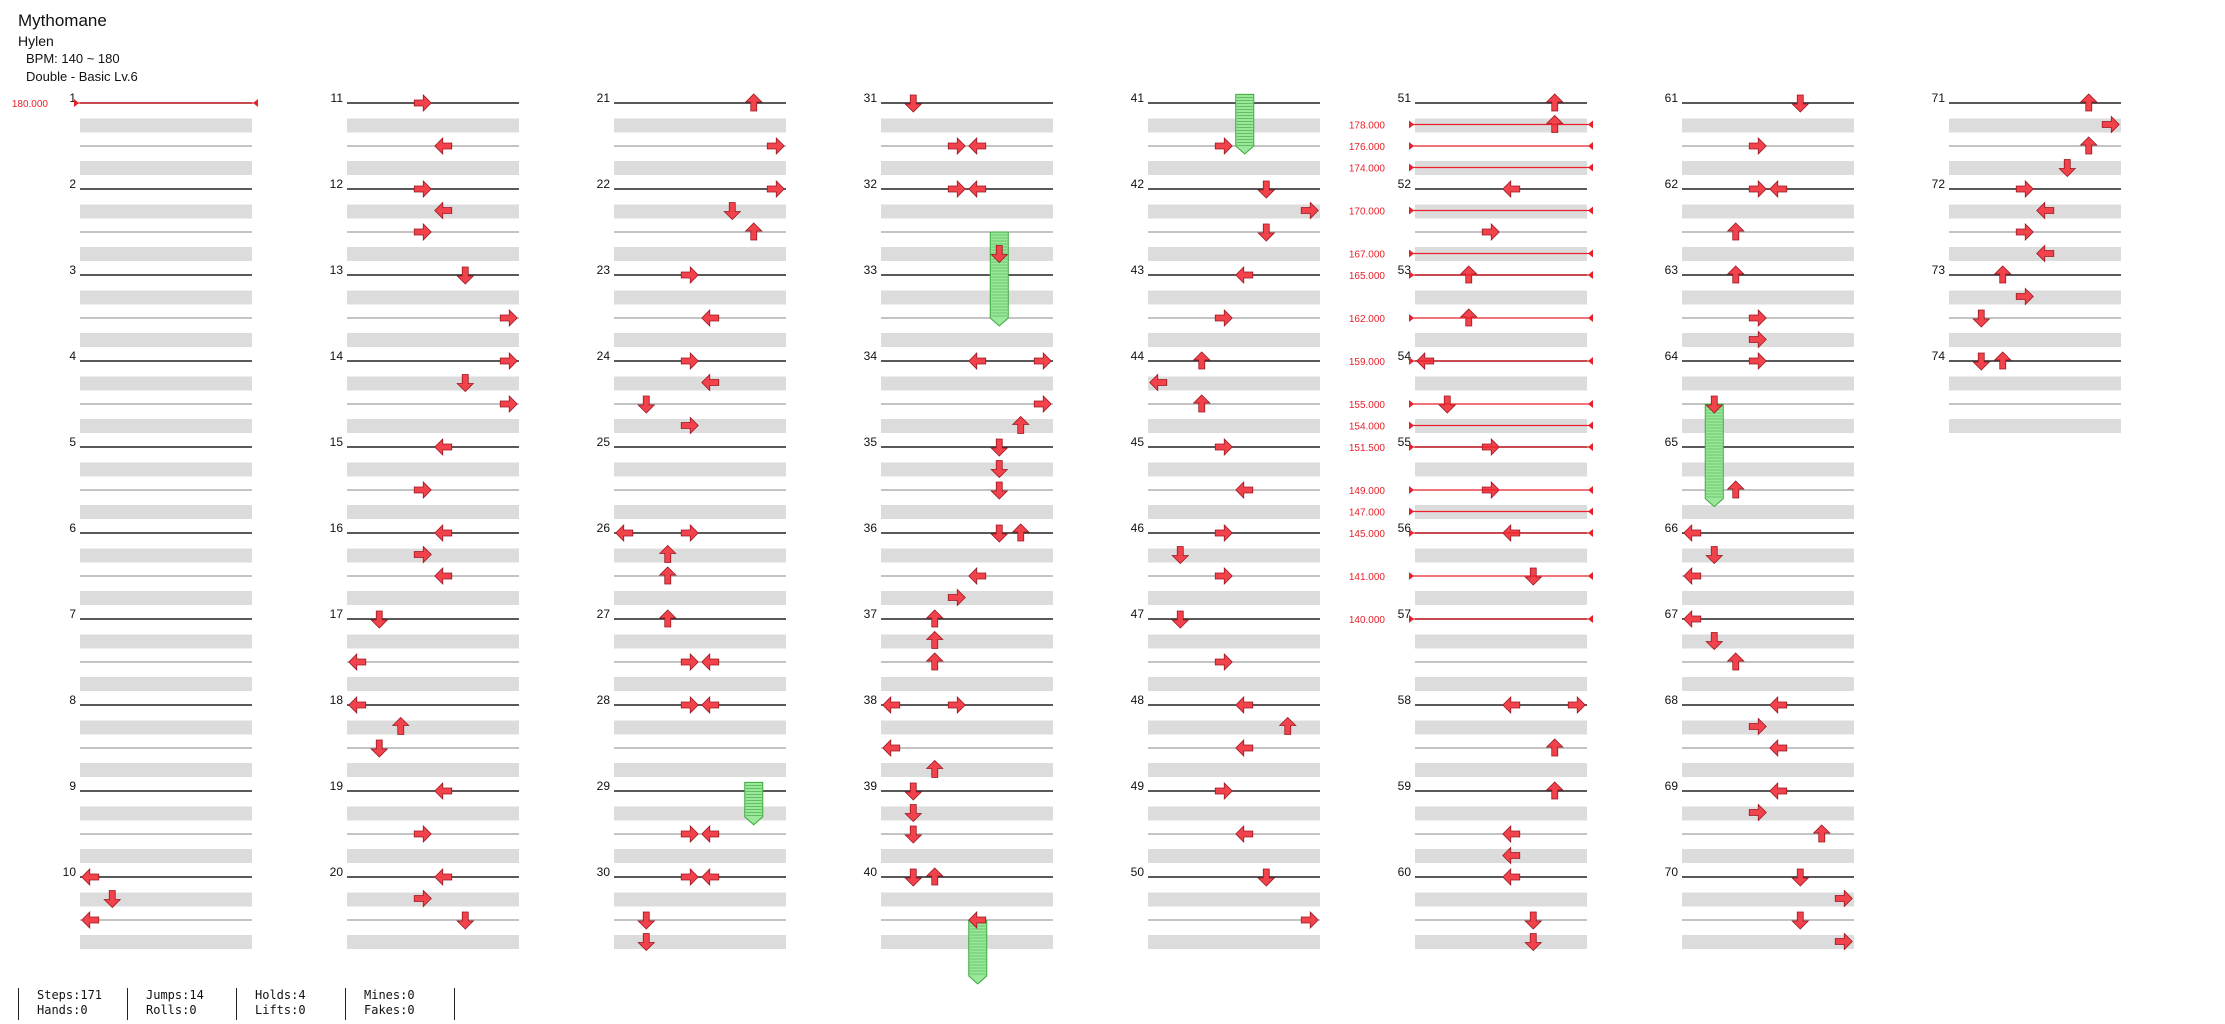 The image size is (2225, 1024). I want to click on stat-hands: Hands:0, so click(62, 1010).